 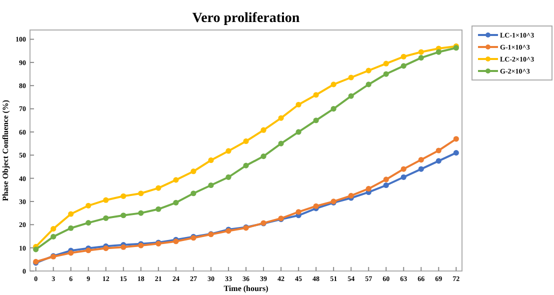 What do you see at coordinates (246, 288) in the screenshot?
I see `x-axis-title: Time (hours)` at bounding box center [246, 288].